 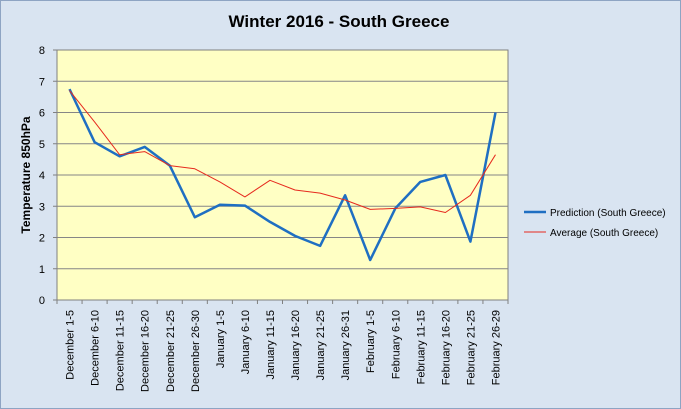 What do you see at coordinates (496, 347) in the screenshot?
I see `x-tick-label: February 26-29` at bounding box center [496, 347].